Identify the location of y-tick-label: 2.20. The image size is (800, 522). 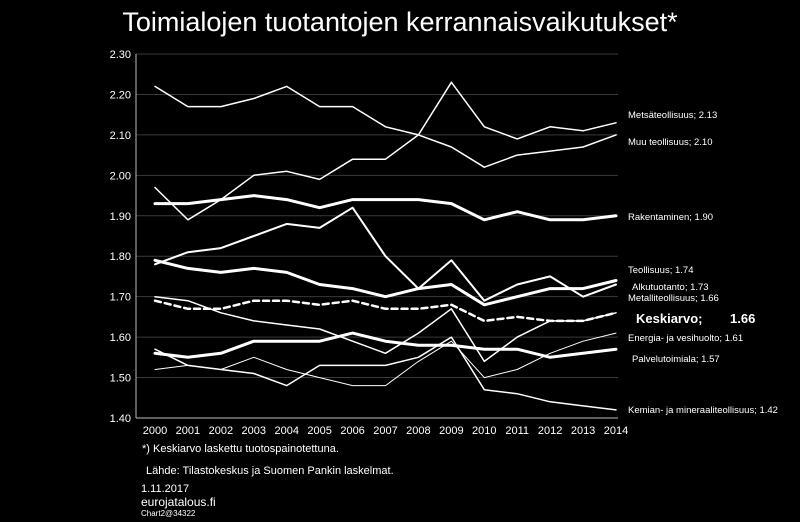
(120, 95).